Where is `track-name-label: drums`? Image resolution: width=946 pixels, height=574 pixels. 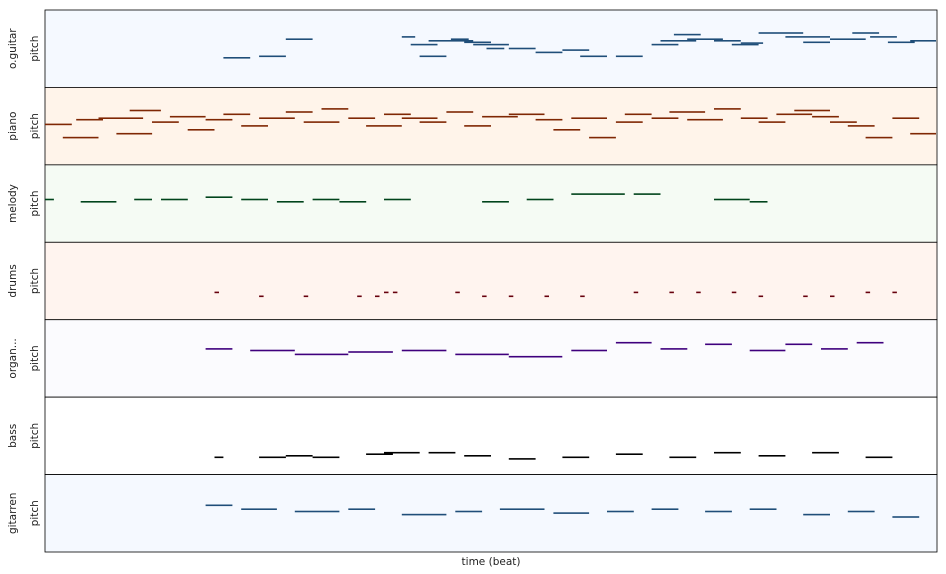
track-name-label: drums is located at coordinates (13, 280).